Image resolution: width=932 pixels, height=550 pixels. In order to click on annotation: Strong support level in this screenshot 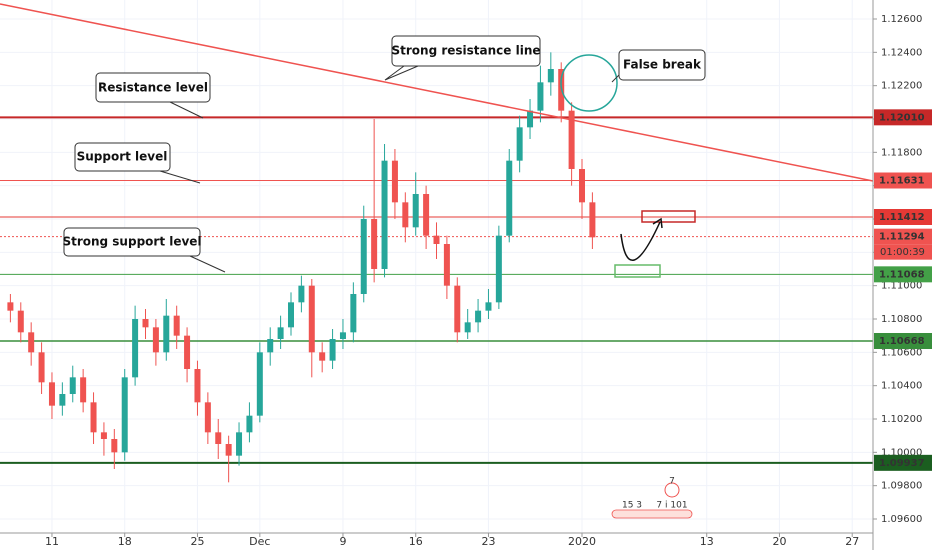, I will do `click(131, 242)`.